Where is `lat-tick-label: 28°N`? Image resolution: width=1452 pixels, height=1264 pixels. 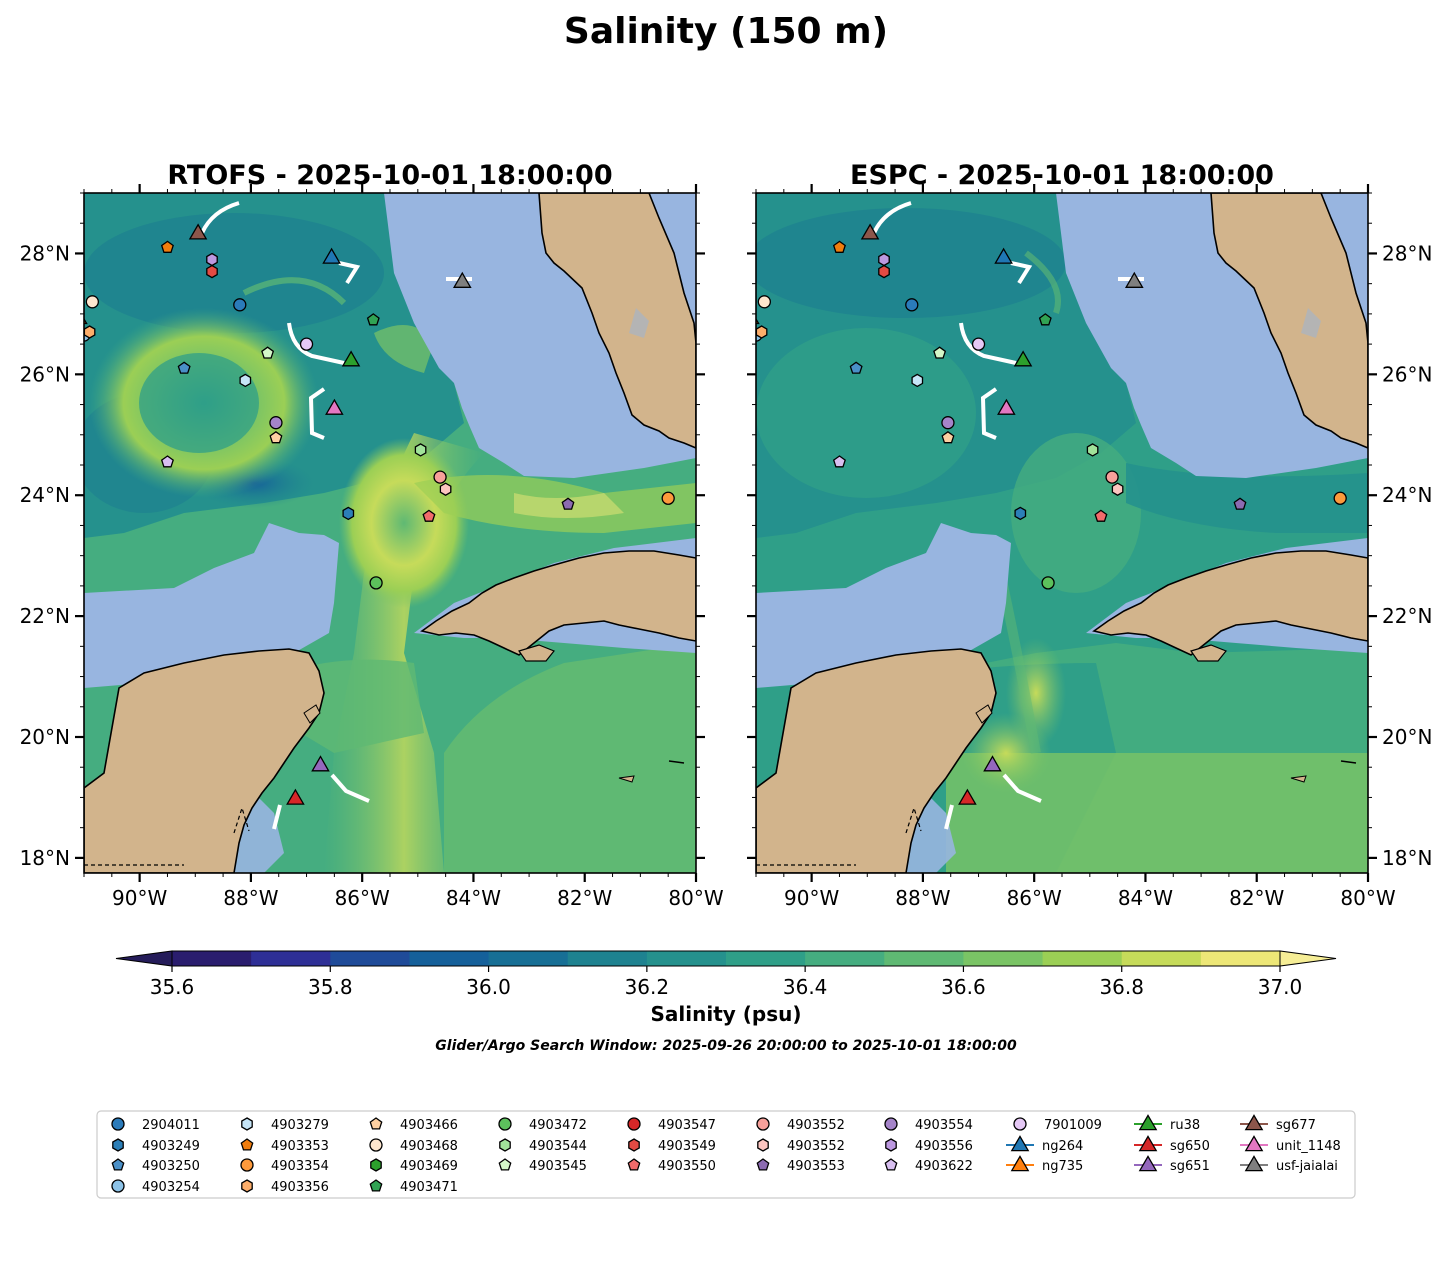
lat-tick-label: 28°N is located at coordinates (45, 253).